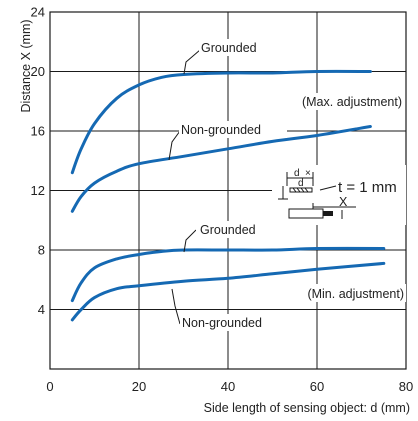  Describe the element at coordinates (229, 48) in the screenshot. I see `label-grounded-upper: Grounded` at that location.